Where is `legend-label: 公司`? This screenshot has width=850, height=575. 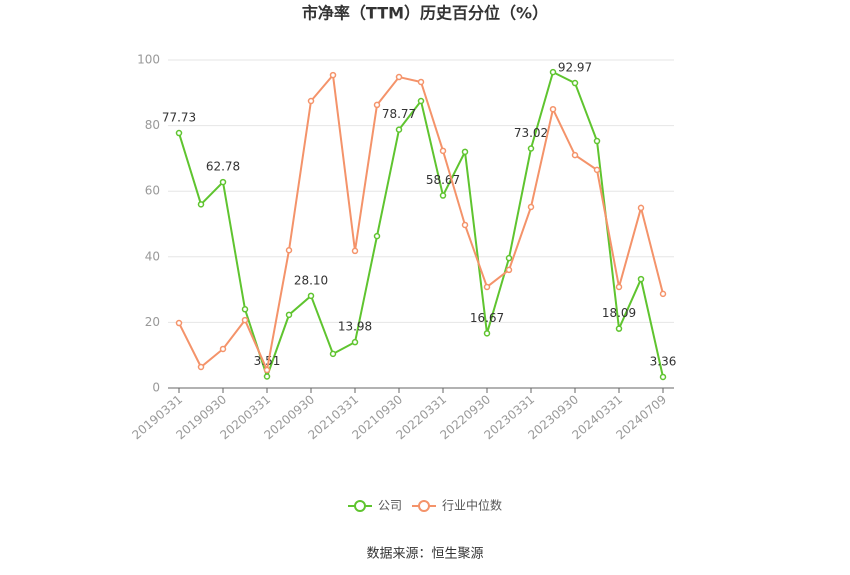
legend-label: 公司 is located at coordinates (390, 506).